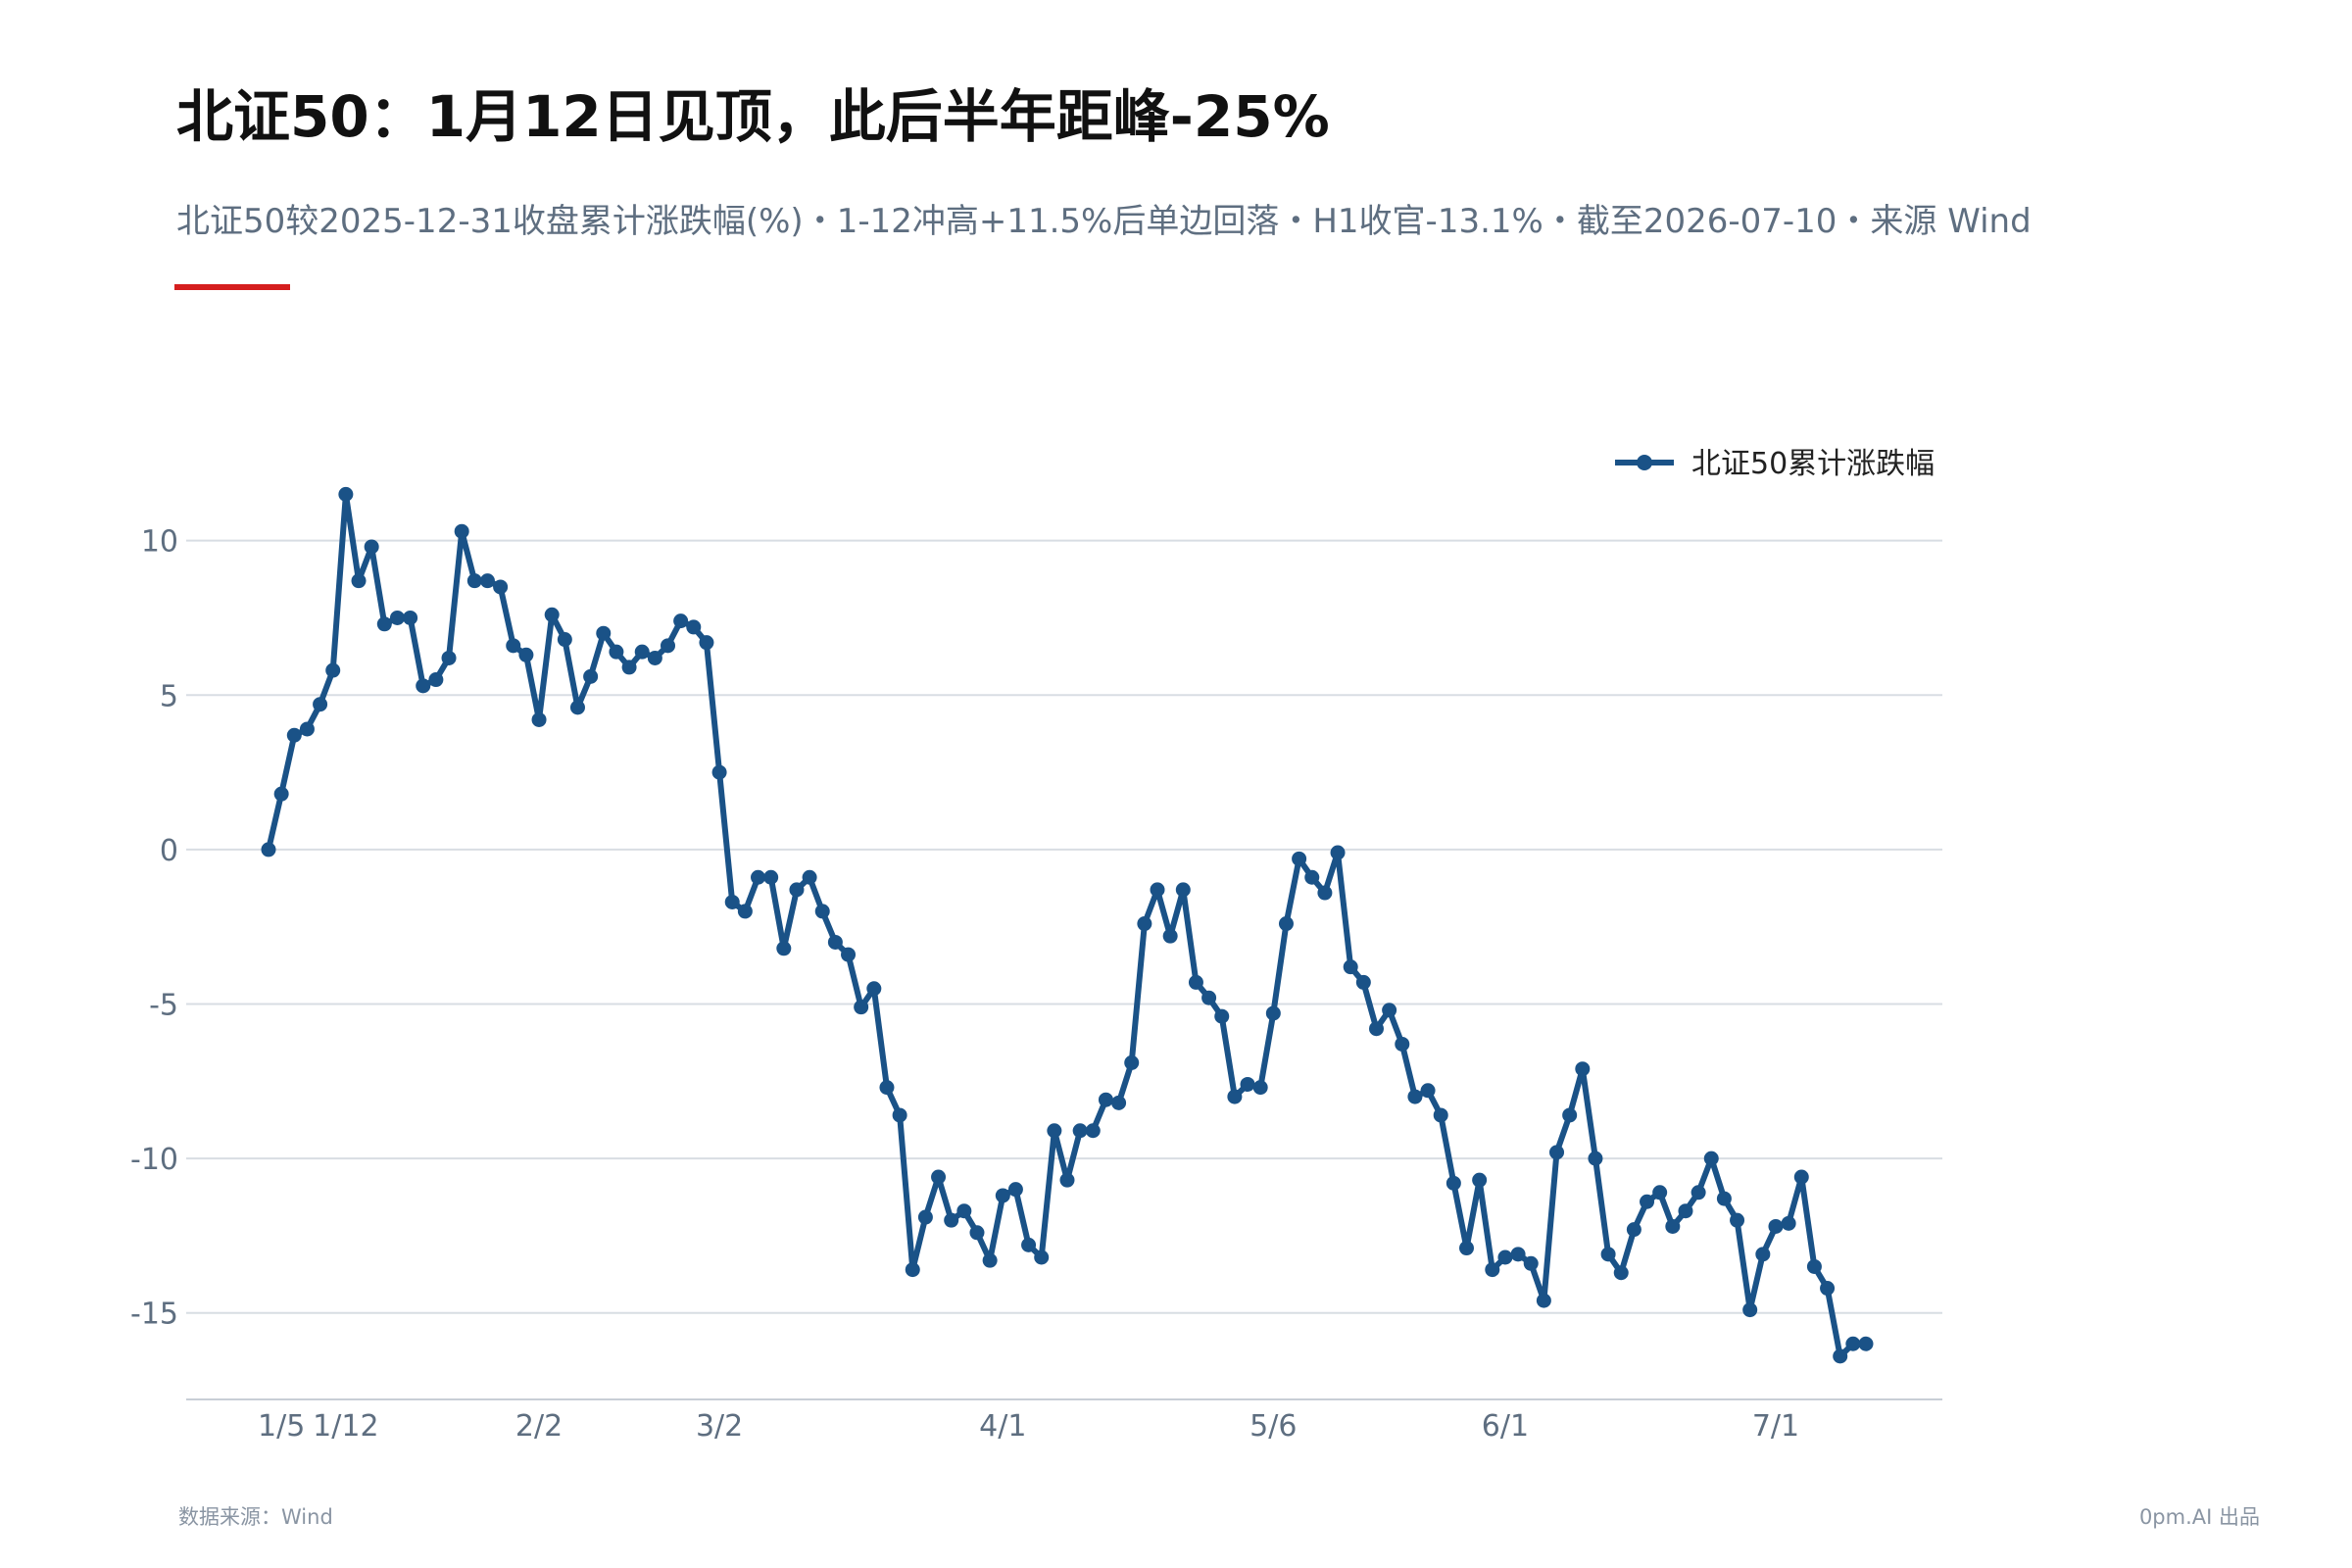 The width and height of the screenshot is (2352, 1568). I want to click on x-tick-label: 7/1, so click(1775, 1426).